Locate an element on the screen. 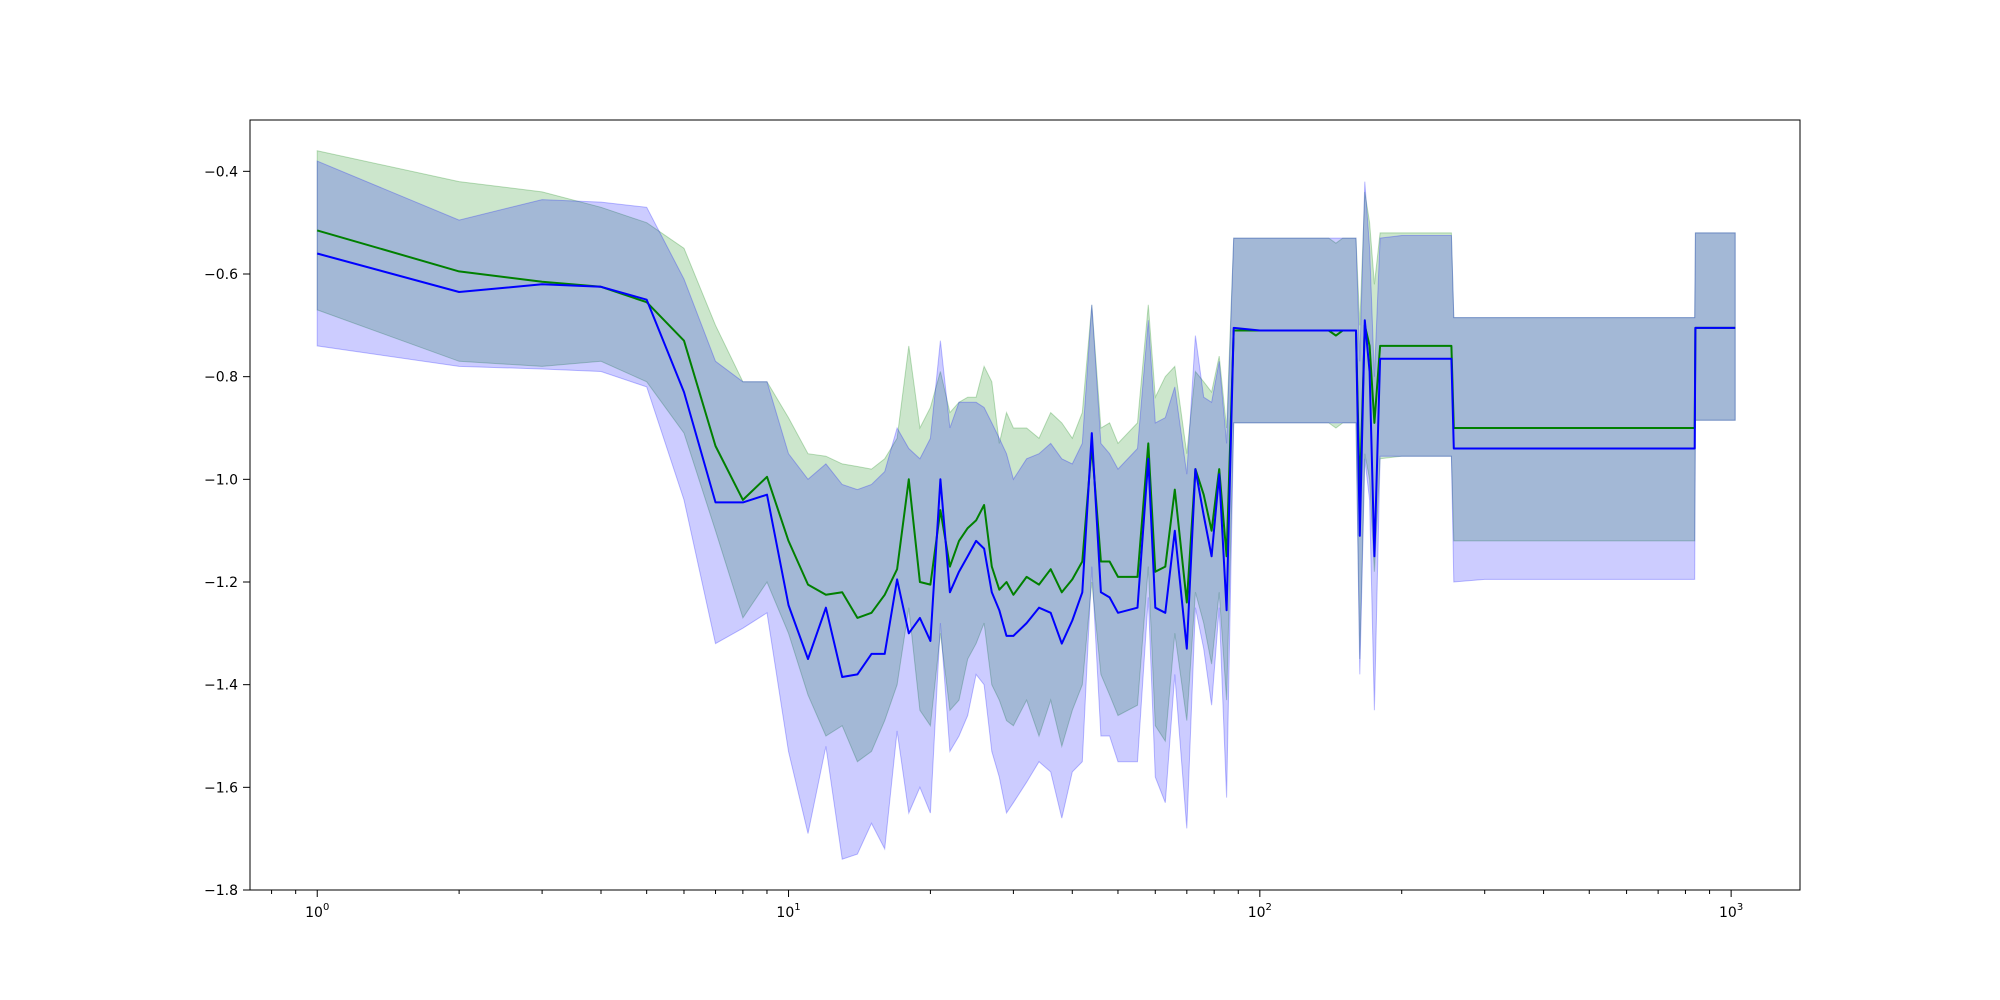 This screenshot has height=1000, width=2000. x-tick-label: 10² is located at coordinates (1260, 911).